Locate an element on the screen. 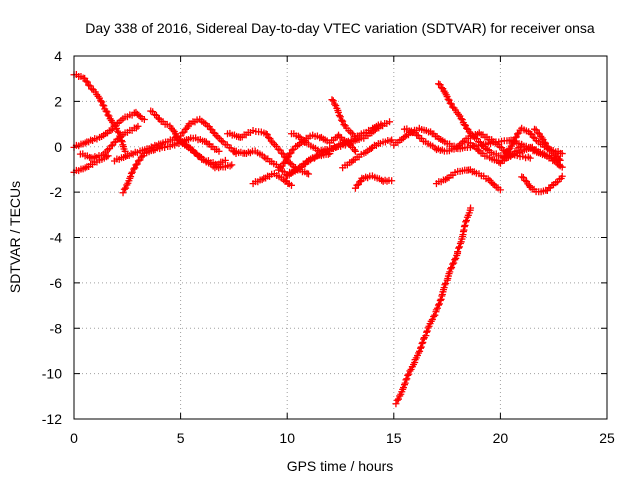  x-axis-label: GPS time / hours is located at coordinates (340, 466).